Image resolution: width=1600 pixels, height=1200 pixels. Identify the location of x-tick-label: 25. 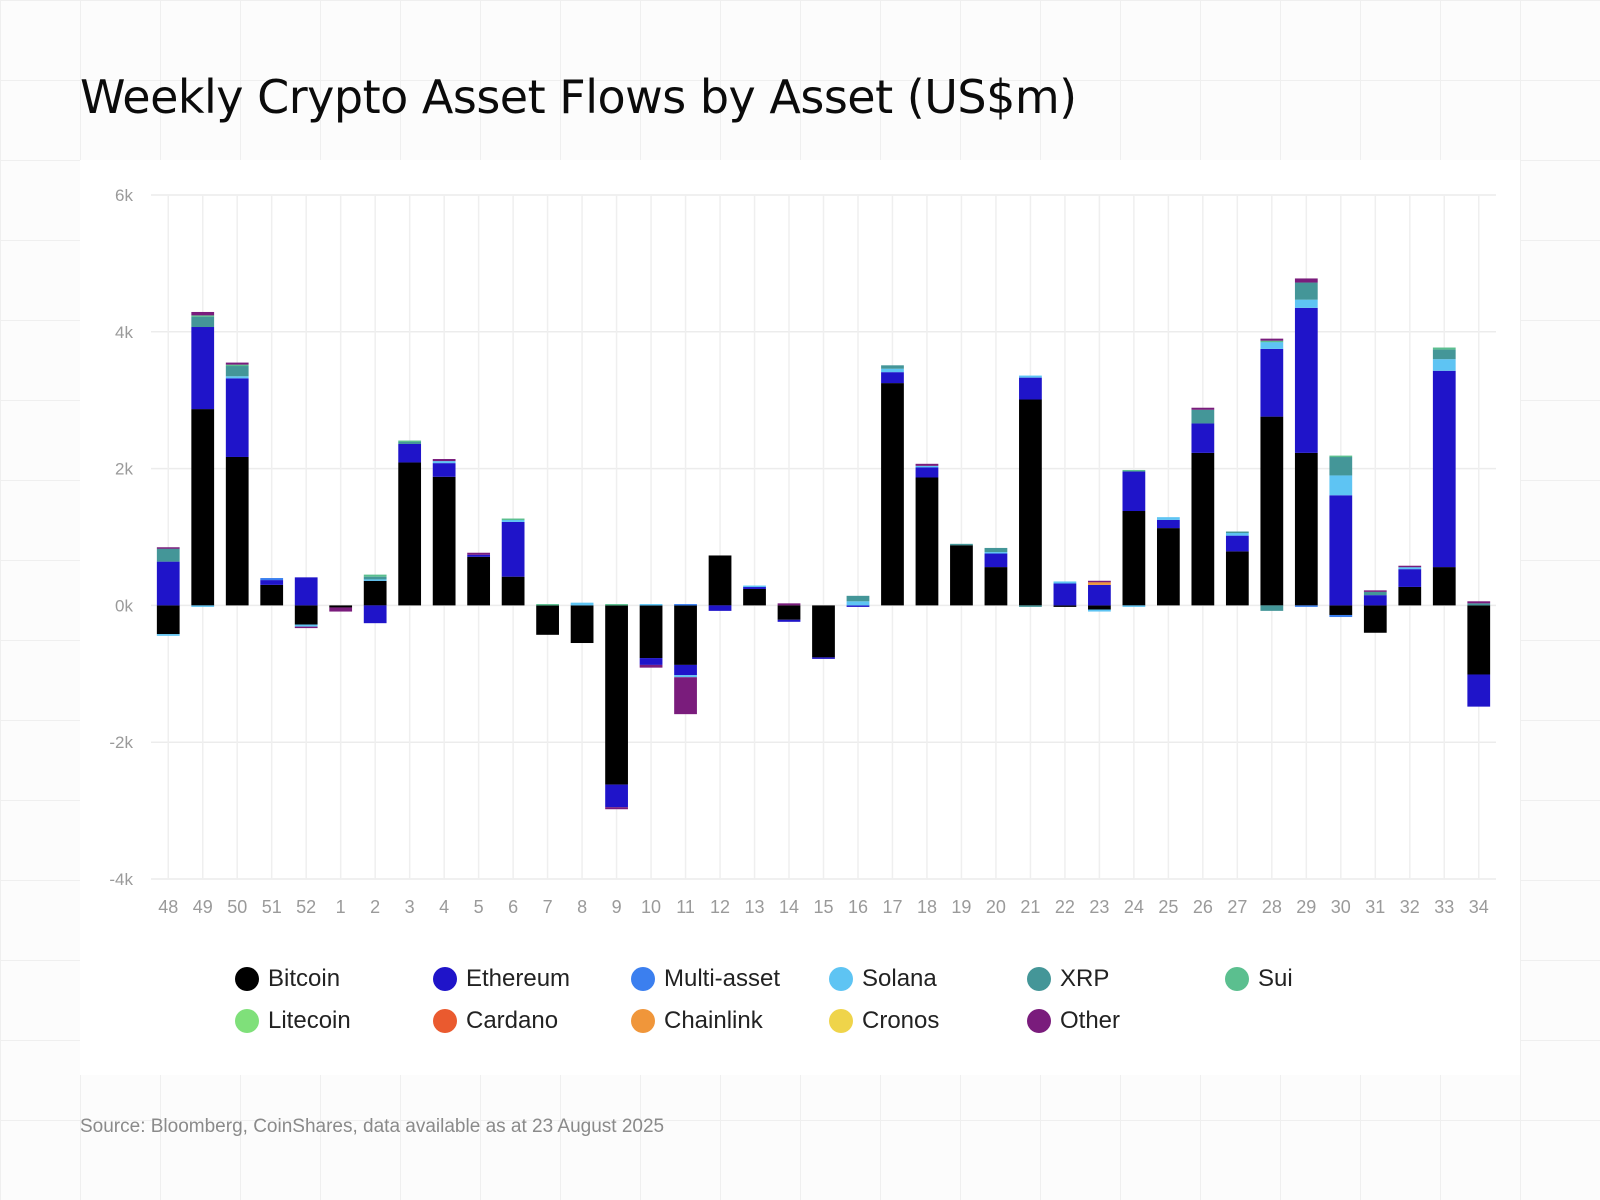
(1168, 907).